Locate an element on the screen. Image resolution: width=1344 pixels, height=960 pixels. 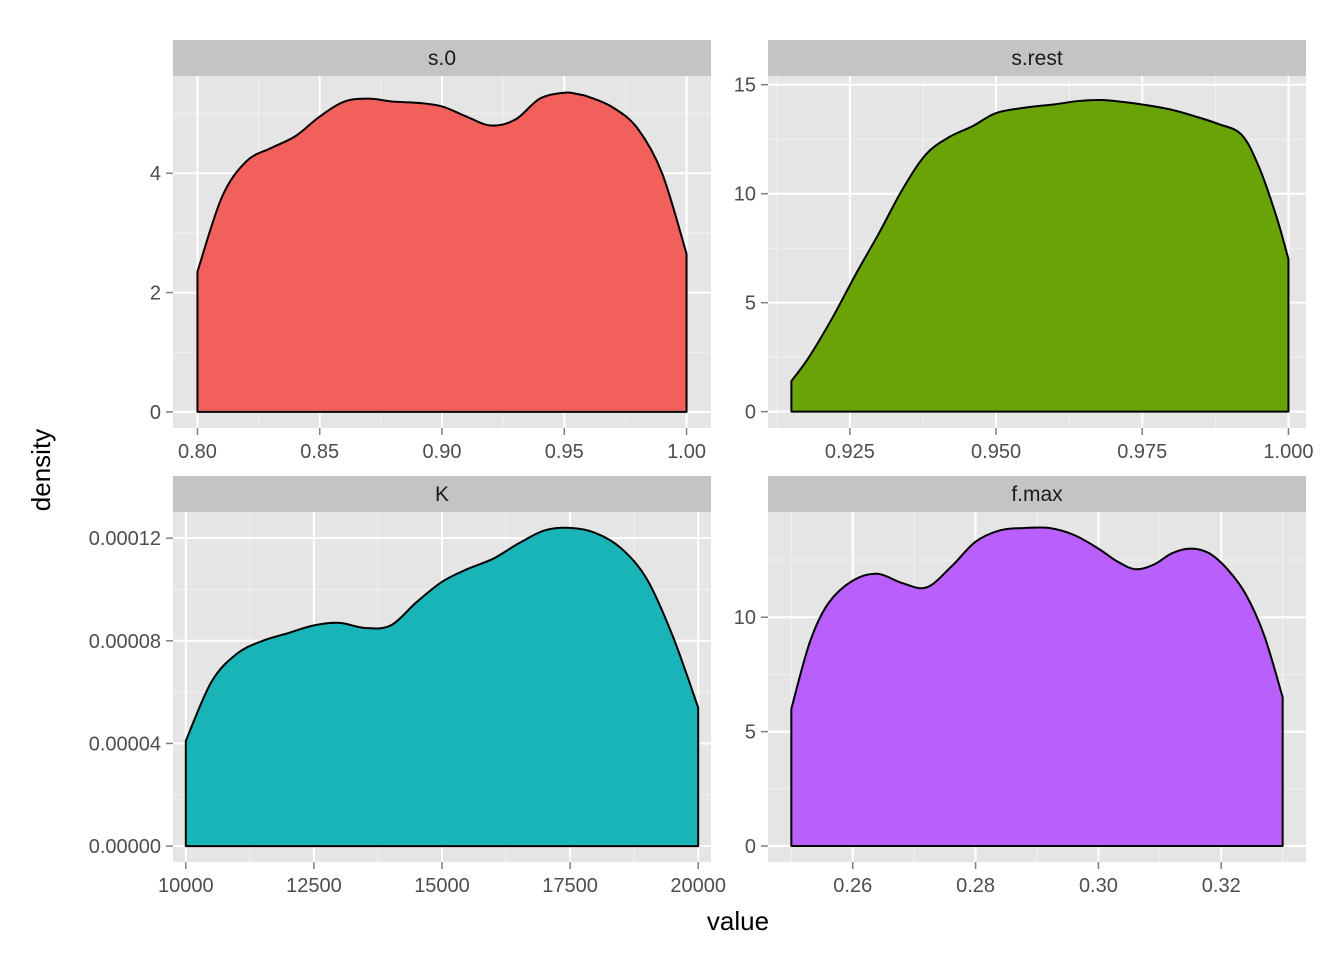
facet-strip-label: s.rest is located at coordinates (1037, 58).